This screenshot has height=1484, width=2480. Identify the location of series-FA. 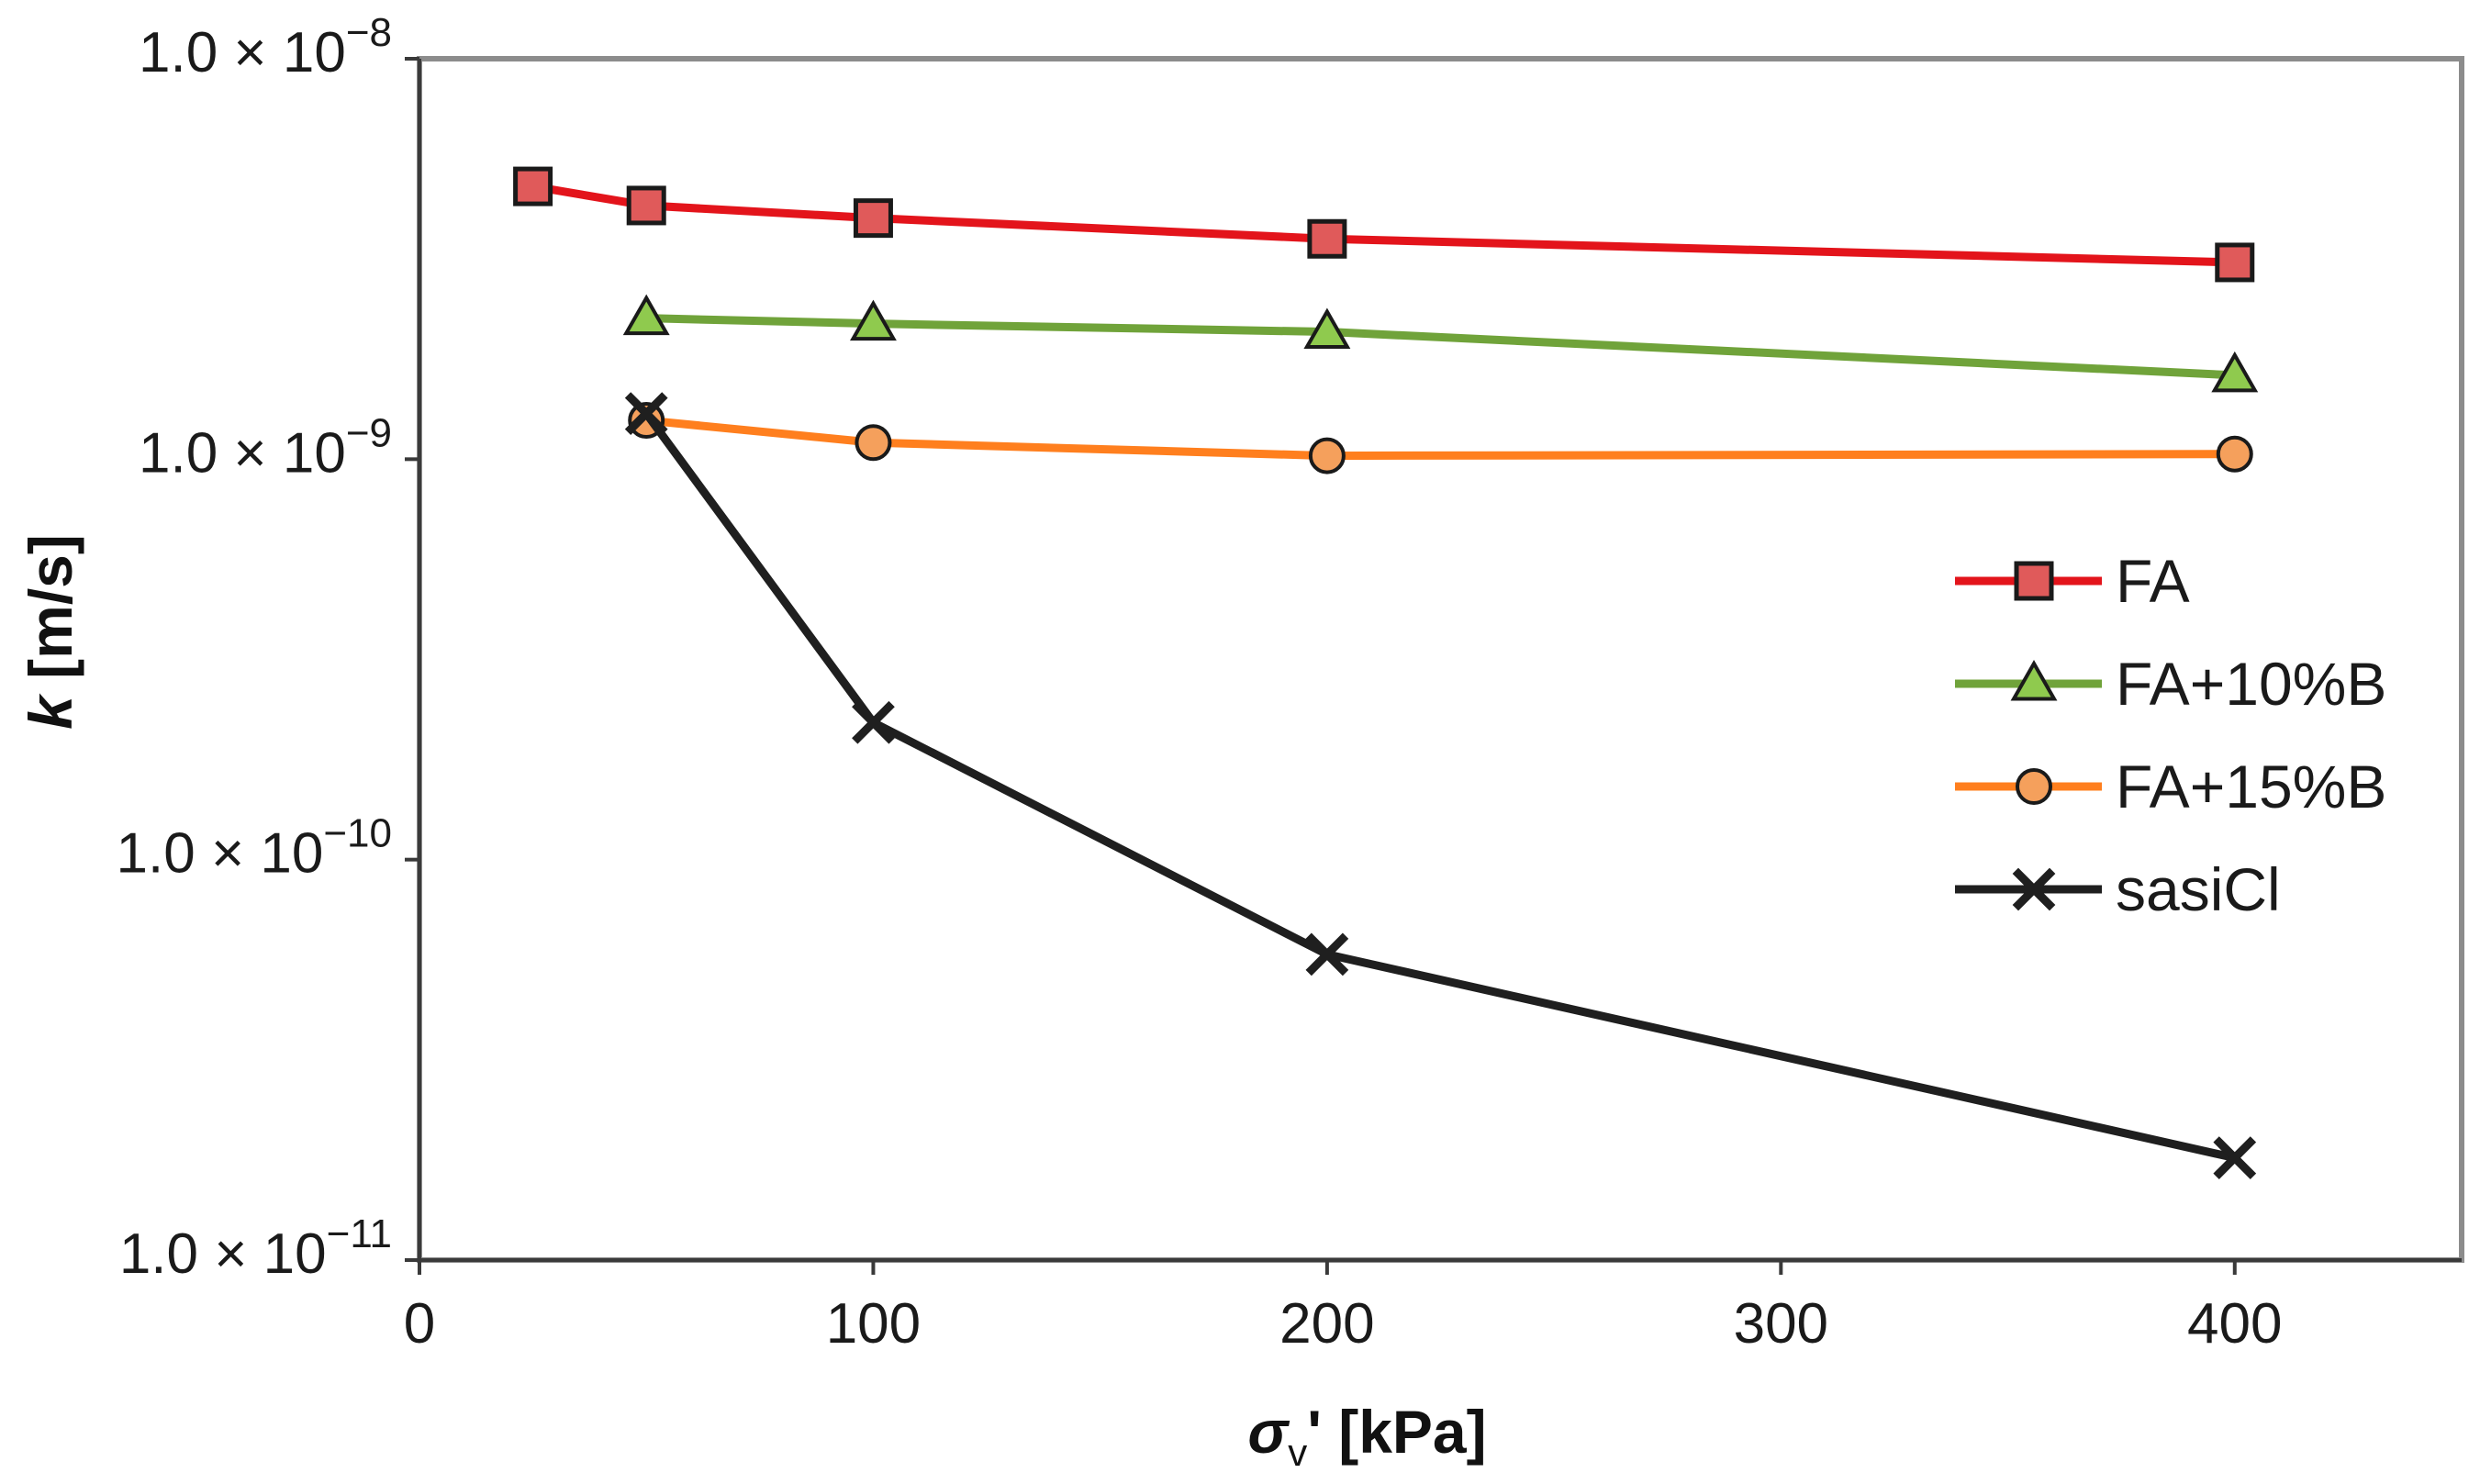
(1384, 224).